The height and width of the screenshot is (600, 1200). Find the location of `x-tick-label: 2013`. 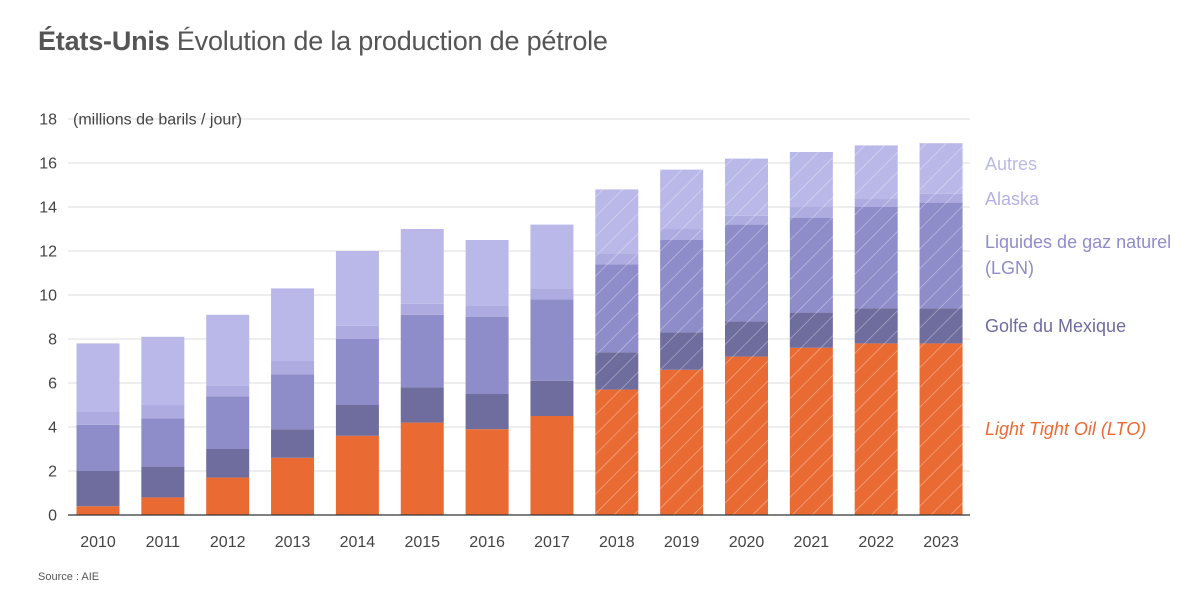

x-tick-label: 2013 is located at coordinates (293, 542).